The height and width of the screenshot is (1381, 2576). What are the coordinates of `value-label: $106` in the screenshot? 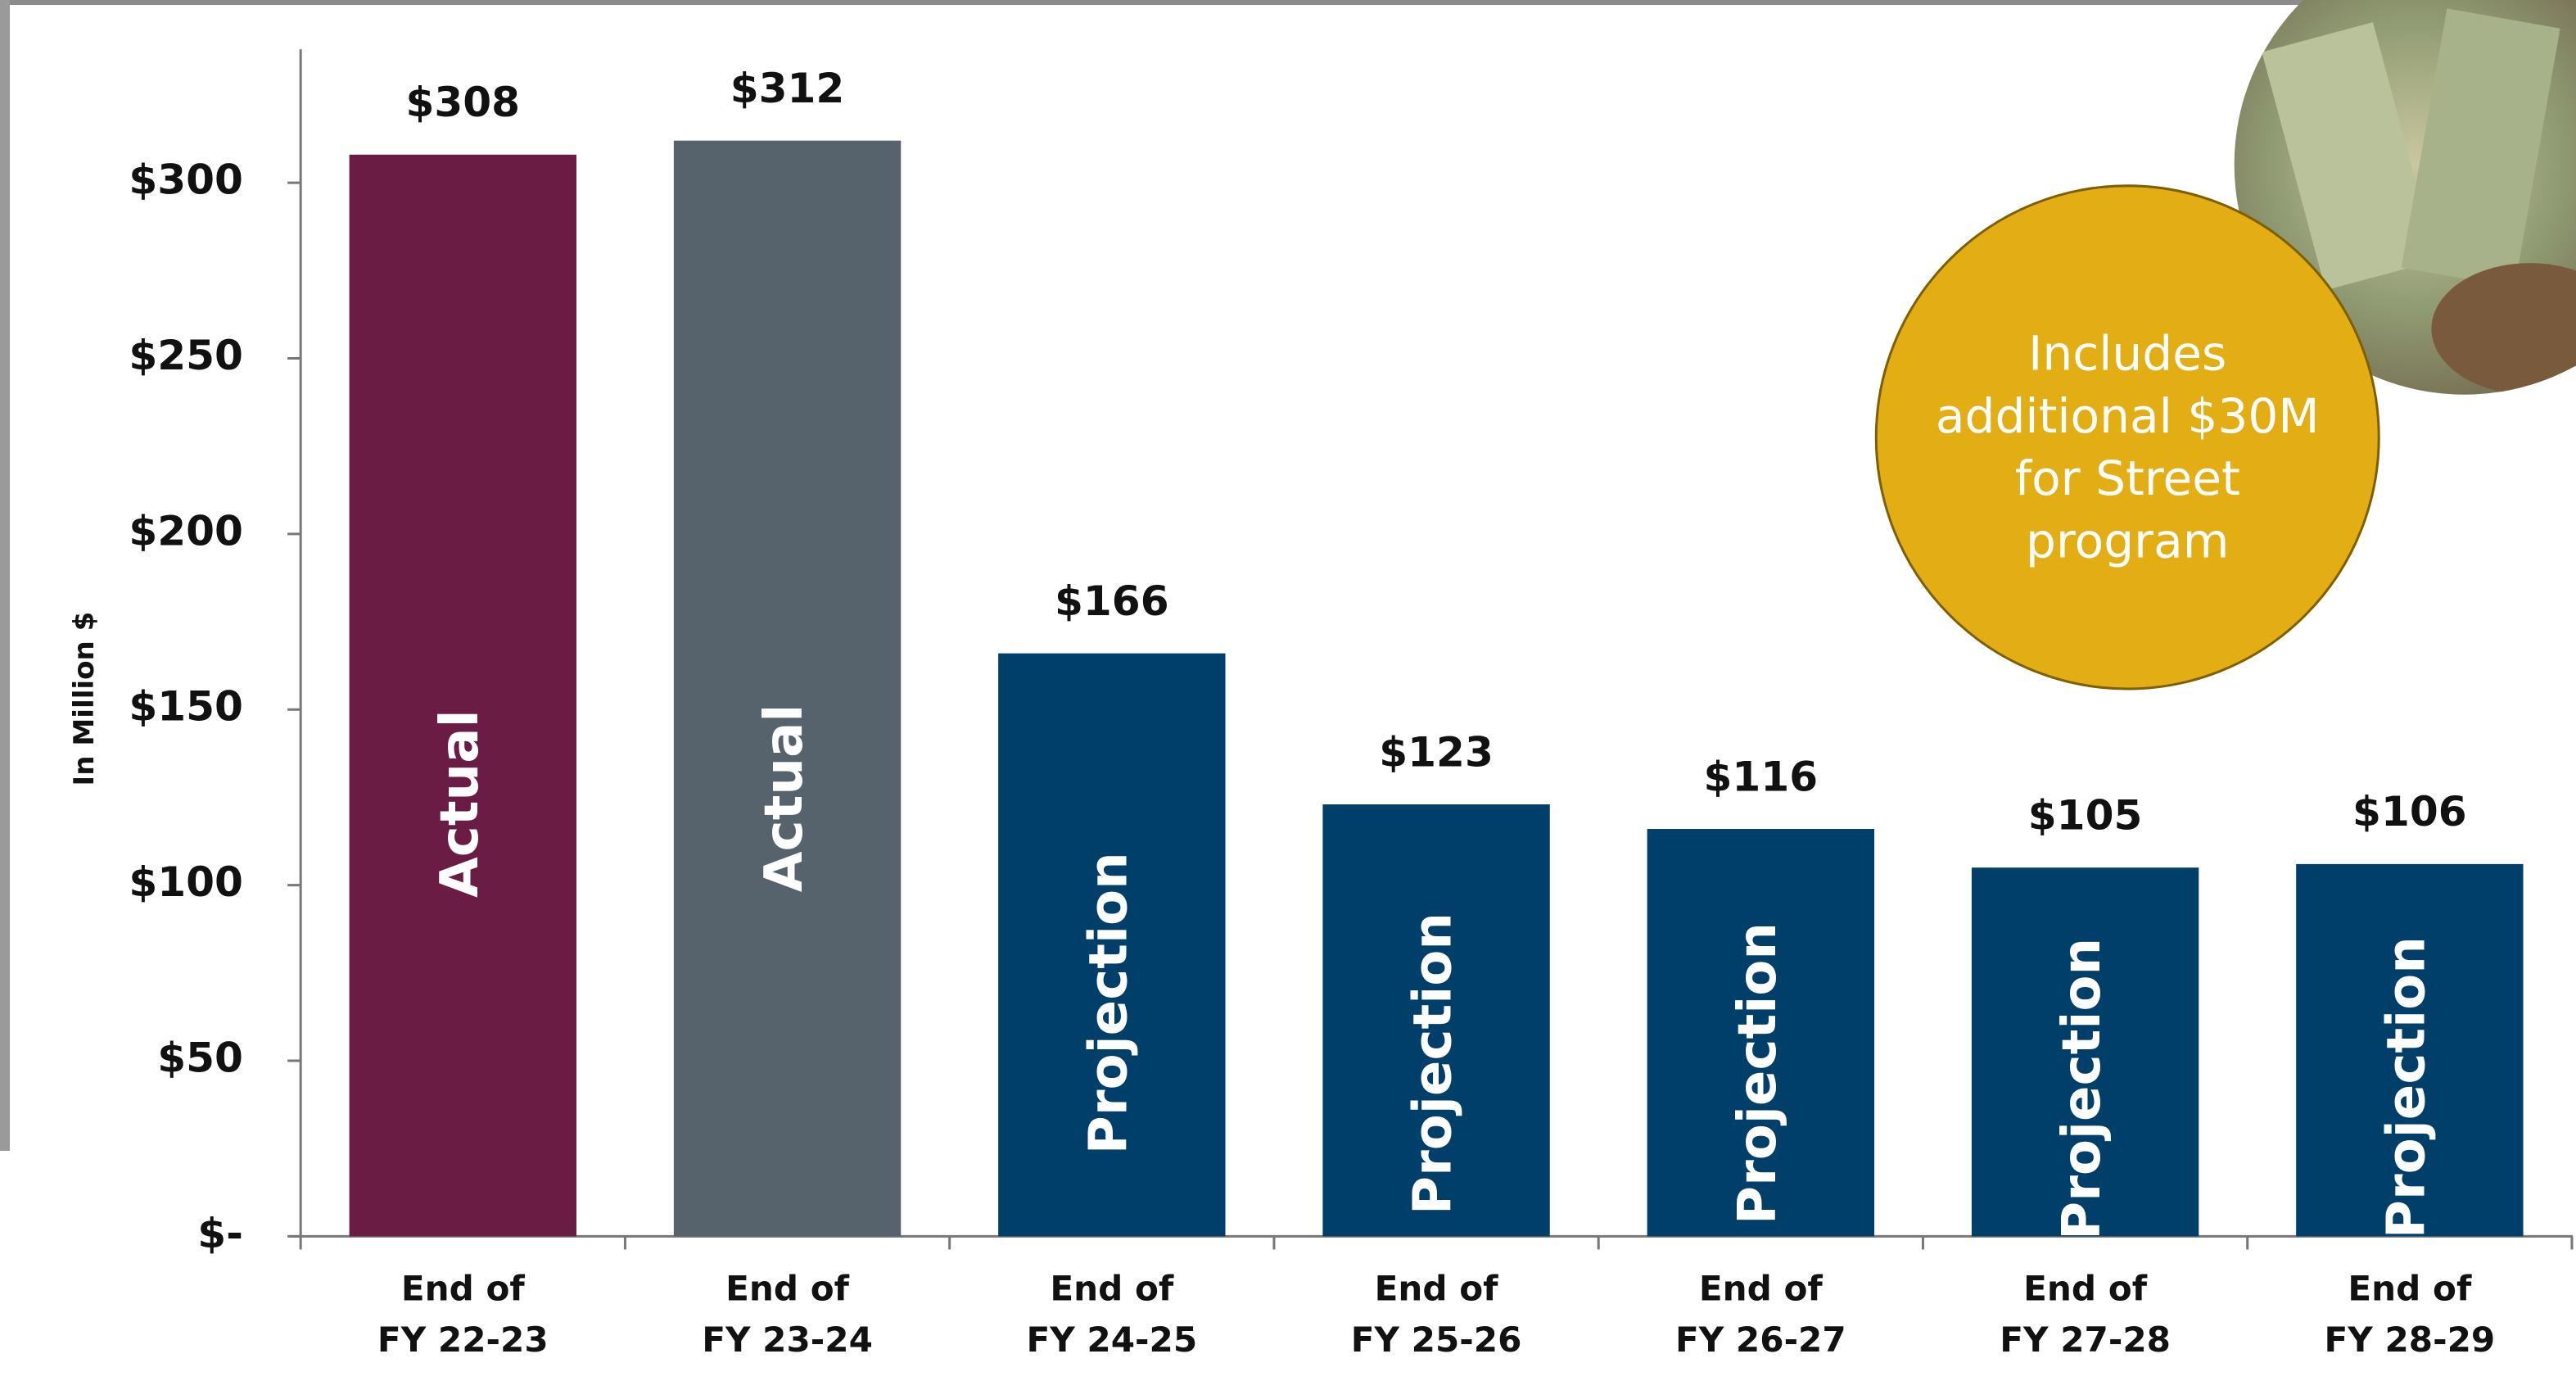 It's located at (2409, 811).